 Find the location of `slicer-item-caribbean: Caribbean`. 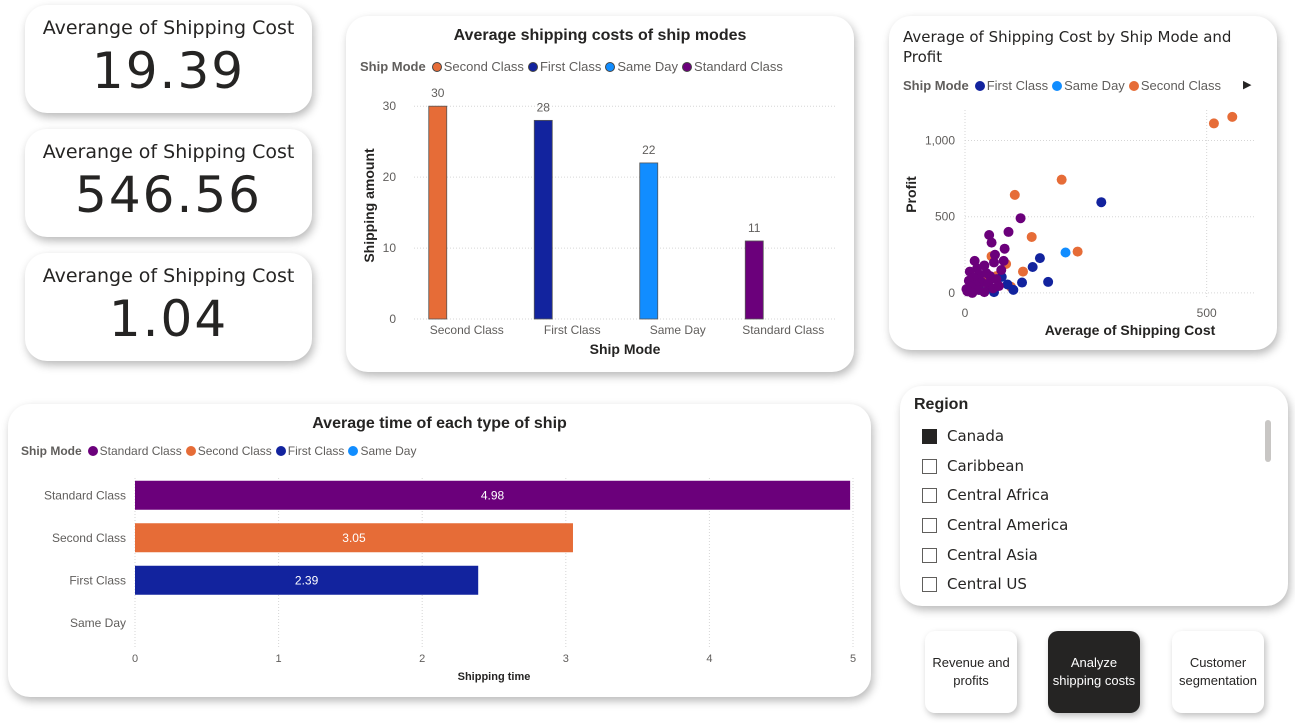

slicer-item-caribbean: Caribbean is located at coordinates (973, 466).